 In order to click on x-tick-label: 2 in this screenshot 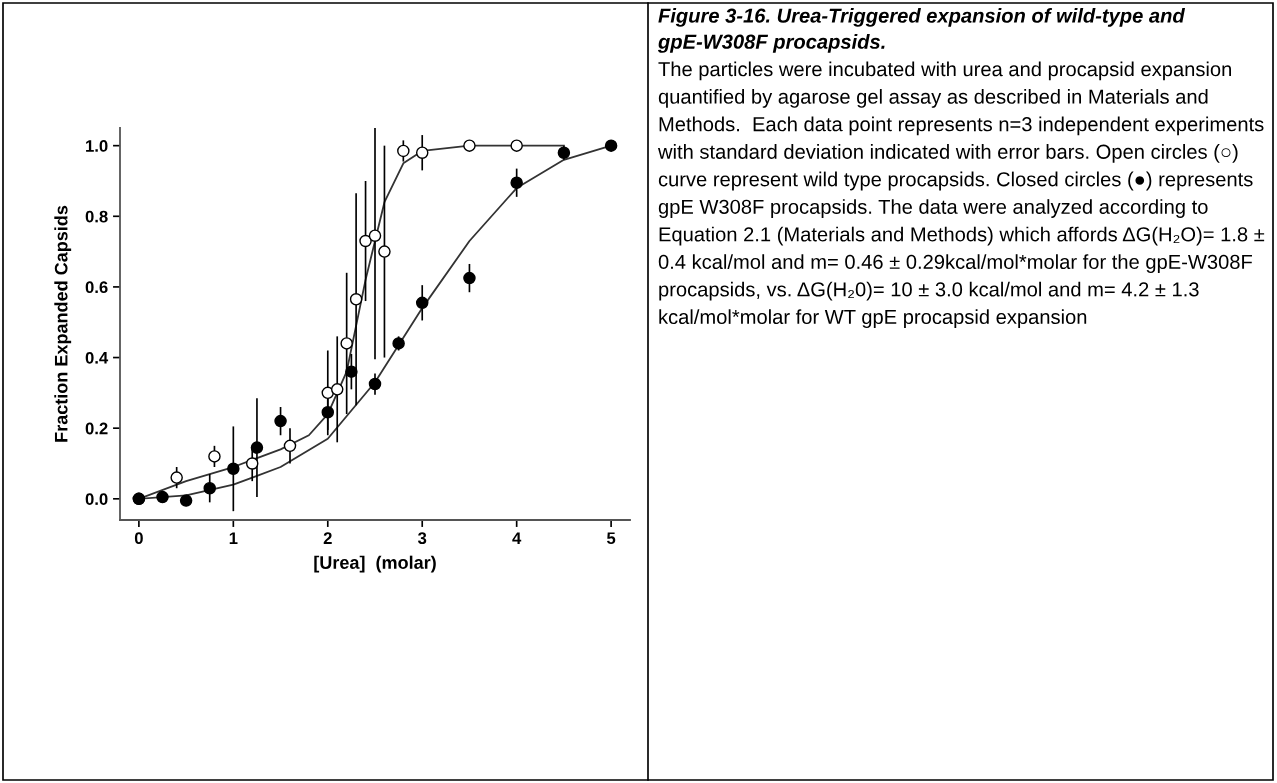, I will do `click(327, 538)`.